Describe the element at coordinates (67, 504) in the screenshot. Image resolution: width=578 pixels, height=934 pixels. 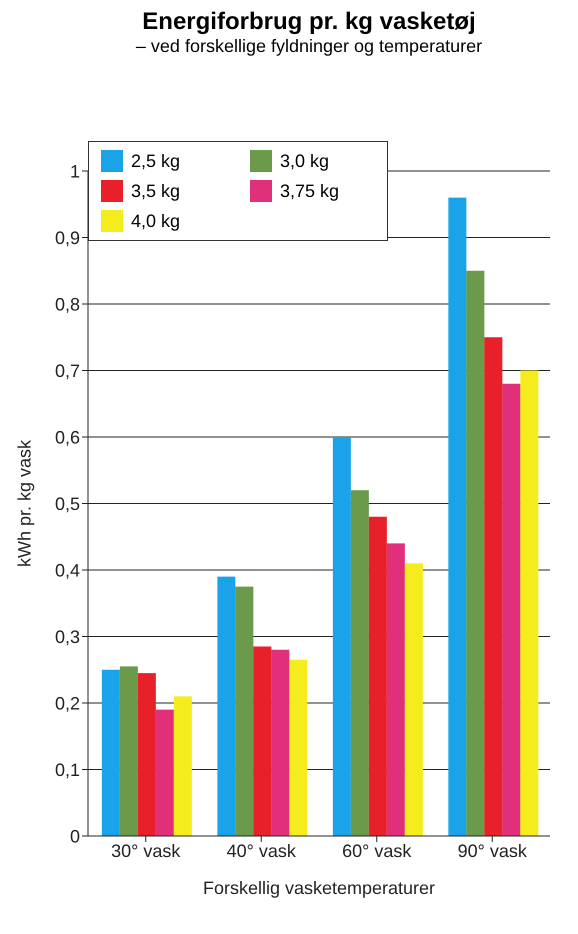
I see `y-tick-label: 0,5` at that location.